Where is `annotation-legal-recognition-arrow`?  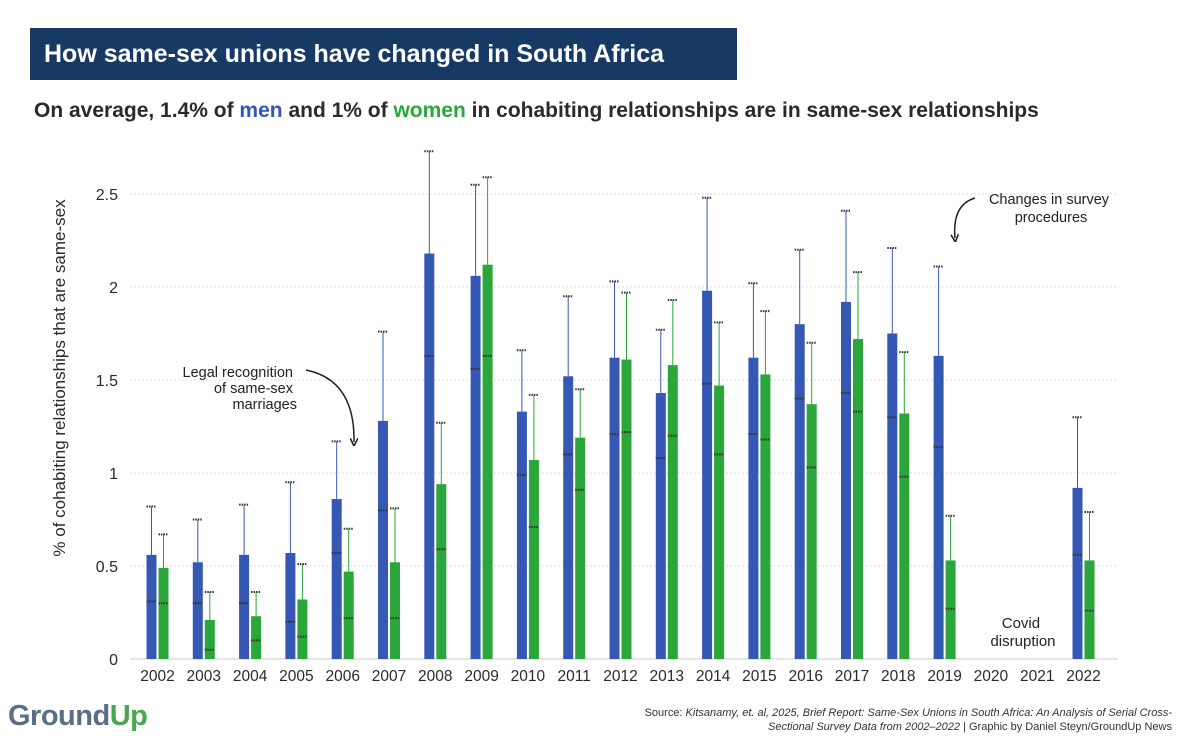 annotation-legal-recognition-arrow is located at coordinates (329, 405).